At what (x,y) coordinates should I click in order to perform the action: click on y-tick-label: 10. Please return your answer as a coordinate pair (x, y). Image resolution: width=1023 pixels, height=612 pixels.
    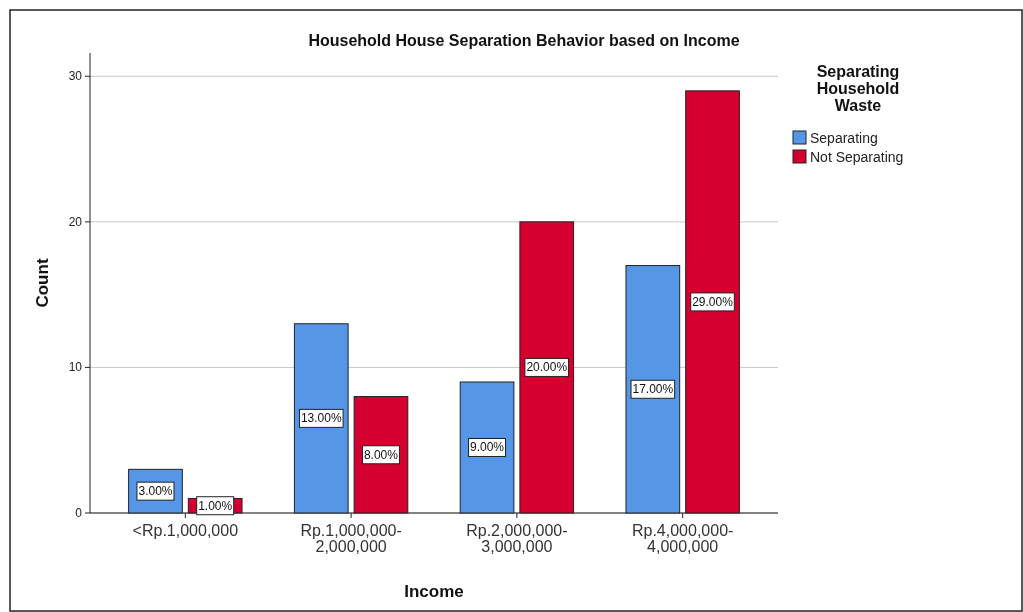
    Looking at the image, I should click on (75, 367).